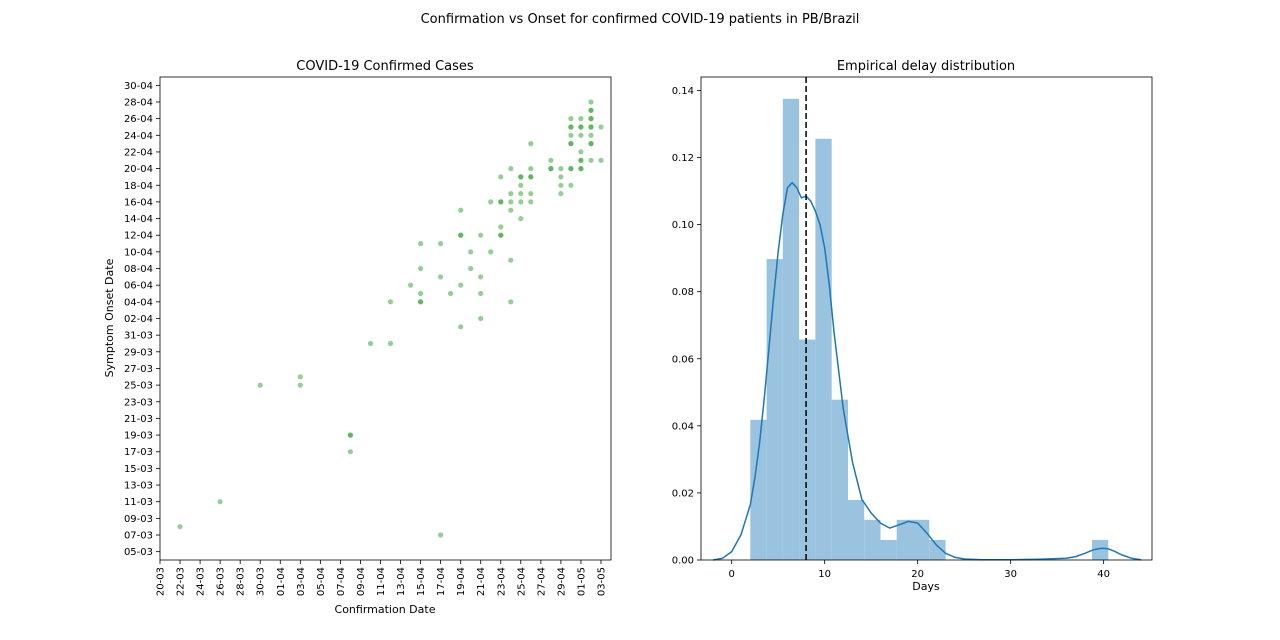 Image resolution: width=1280 pixels, height=640 pixels. What do you see at coordinates (181, 581) in the screenshot?
I see `scatter-x-tick-label: 22-03` at bounding box center [181, 581].